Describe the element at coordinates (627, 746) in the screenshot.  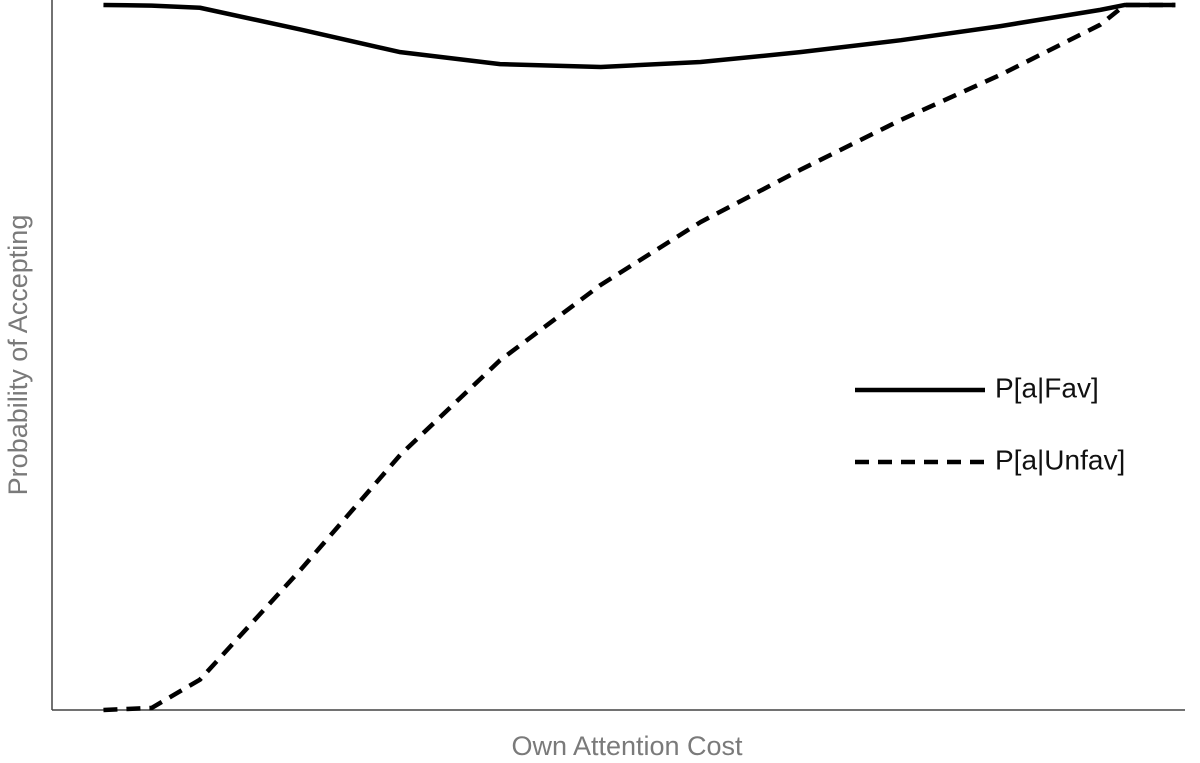
I see `x-axis-title: Own Attention Cost` at that location.